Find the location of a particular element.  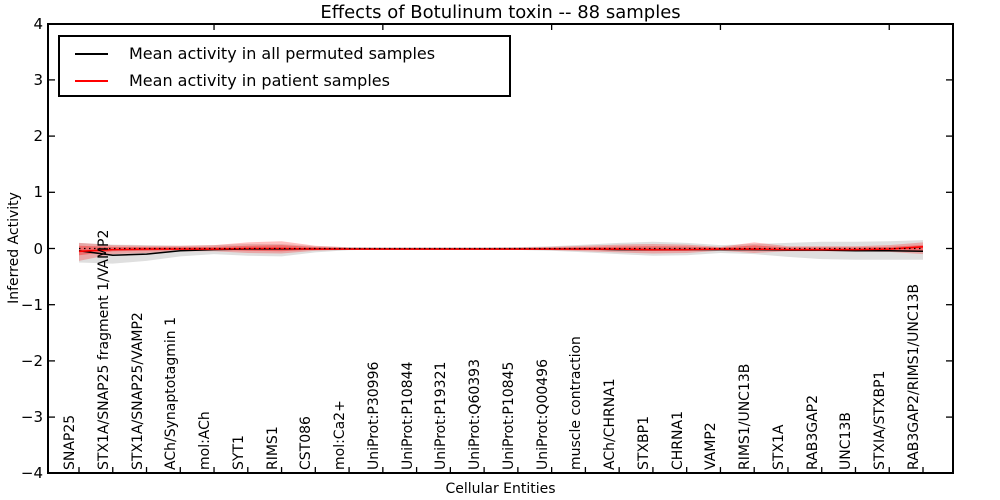

x-tick-label: CST086 is located at coordinates (306, 443).